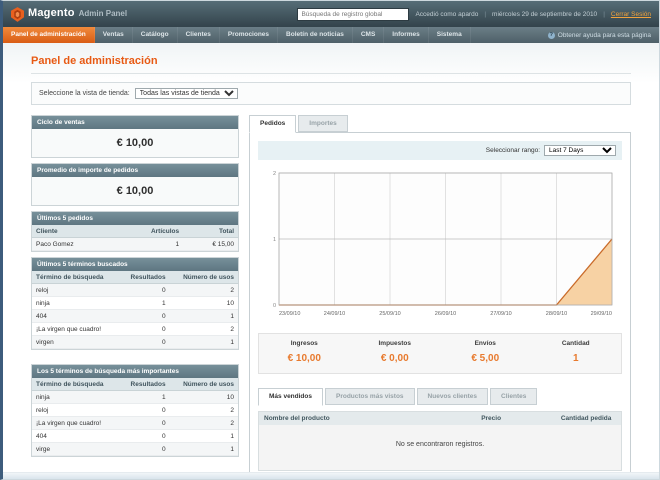 The height and width of the screenshot is (480, 660). Describe the element at coordinates (289, 314) in the screenshot. I see `svg-text: 23/09/10` at that location.